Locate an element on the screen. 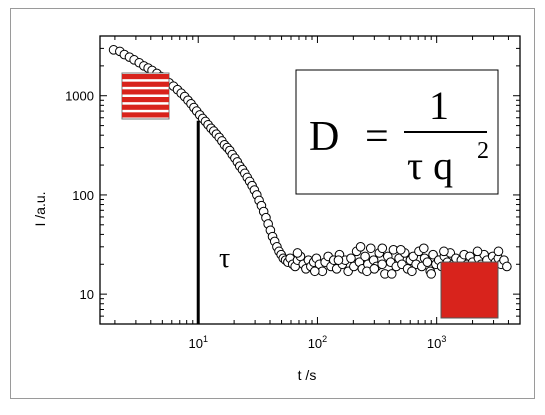 The image size is (545, 415). y-tick-label: 1000 is located at coordinates (79, 96).